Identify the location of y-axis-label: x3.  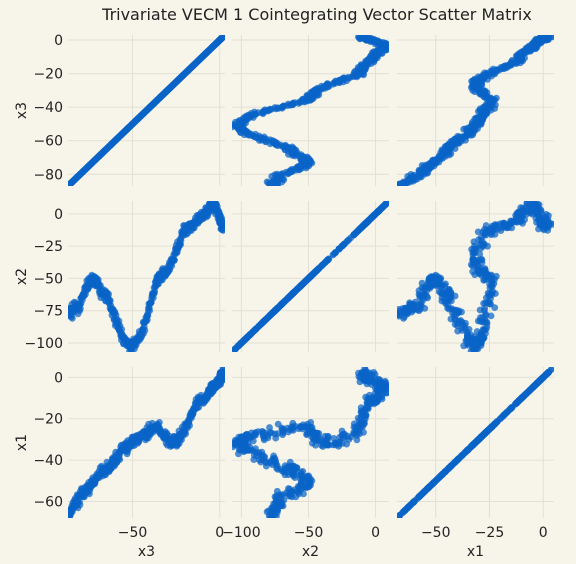
(22, 110).